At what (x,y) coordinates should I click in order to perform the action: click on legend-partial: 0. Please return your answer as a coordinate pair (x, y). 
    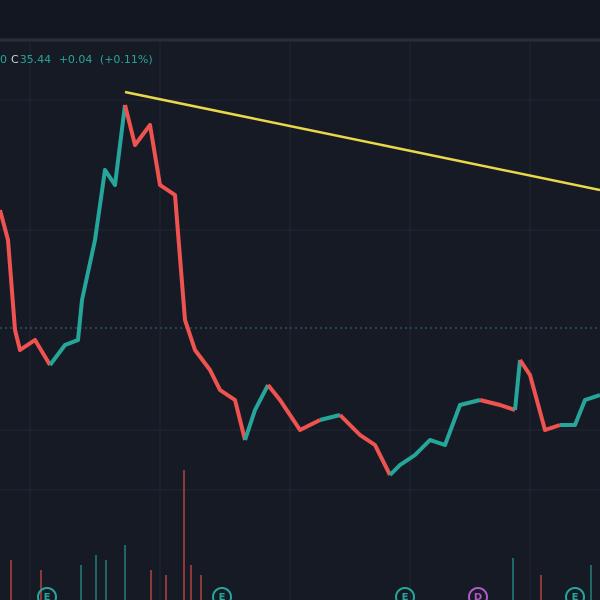
    Looking at the image, I should click on (3, 59).